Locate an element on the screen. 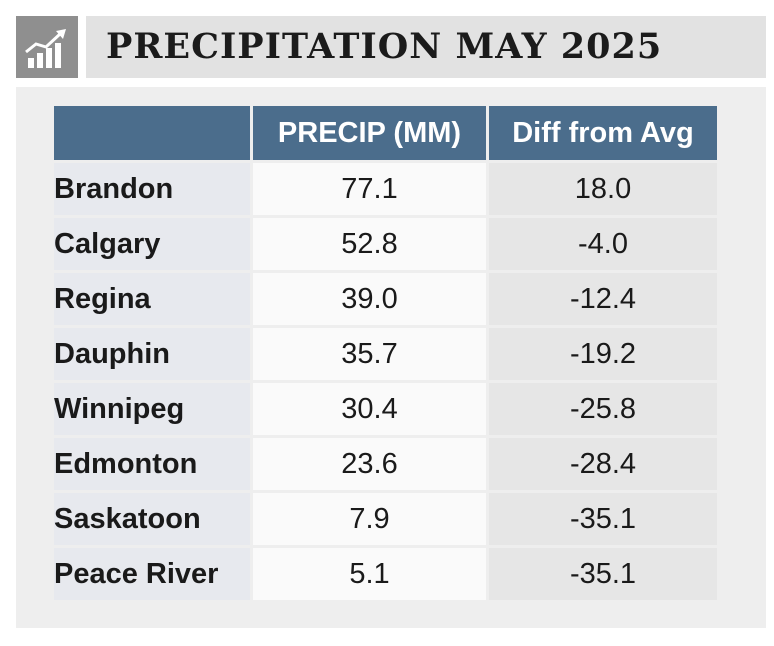 Image resolution: width=774 pixels, height=646 pixels. city-cell: Brandon is located at coordinates (152, 189).